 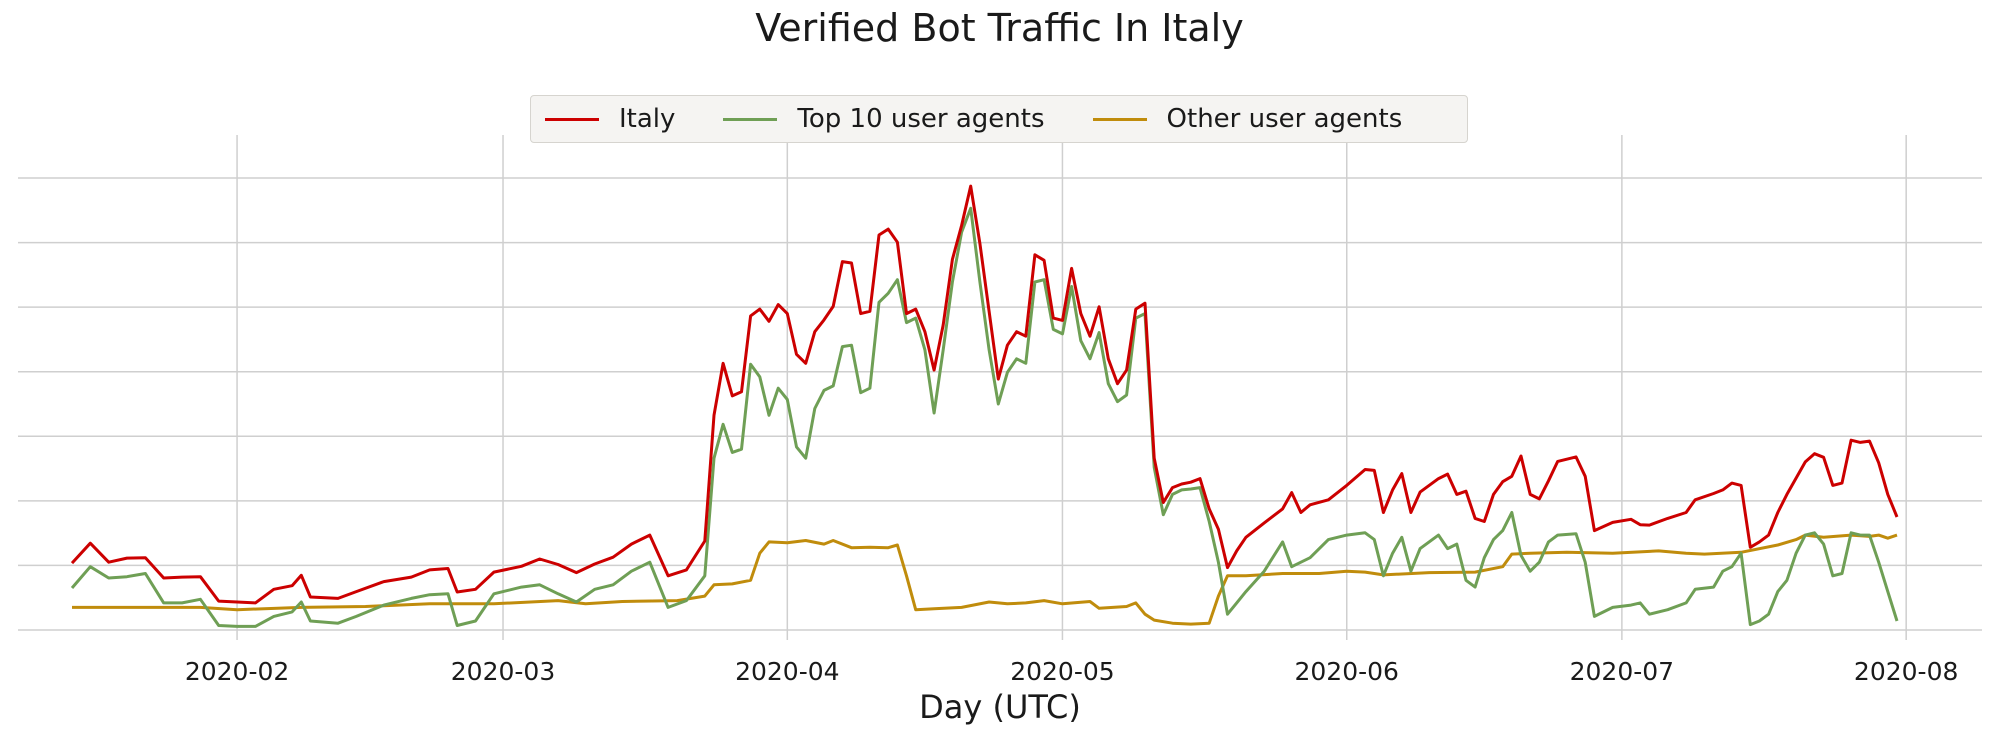 What do you see at coordinates (1062, 671) in the screenshot?
I see `x-tick-label: 2020-05` at bounding box center [1062, 671].